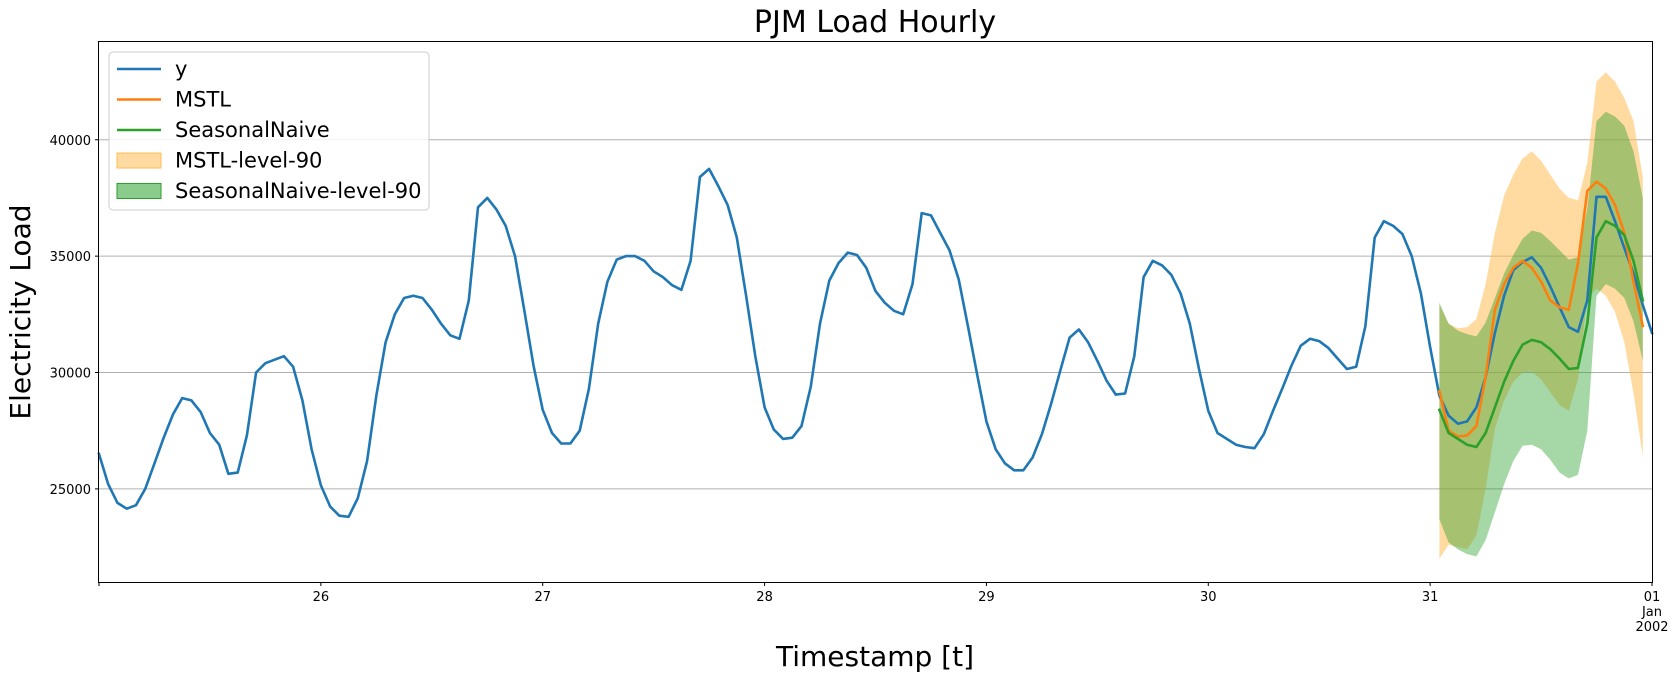 Image resolution: width=1675 pixels, height=680 pixels. What do you see at coordinates (252, 130) in the screenshot?
I see `legend-label-seasonalnaive: SeasonalNaive` at bounding box center [252, 130].